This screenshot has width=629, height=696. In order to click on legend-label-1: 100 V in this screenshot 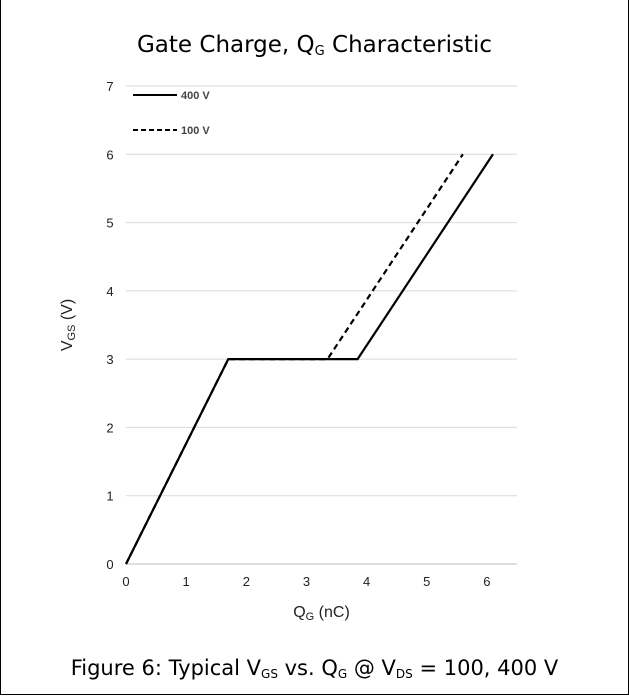, I will do `click(195, 131)`.